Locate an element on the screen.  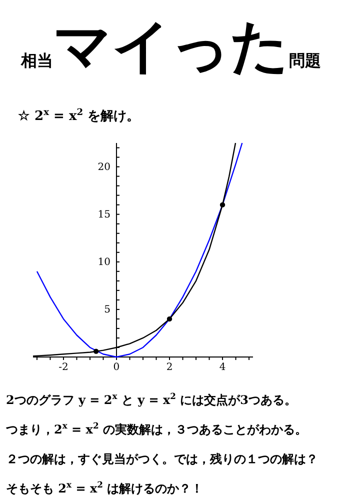
x-tick-label: 0 is located at coordinates (116, 368).